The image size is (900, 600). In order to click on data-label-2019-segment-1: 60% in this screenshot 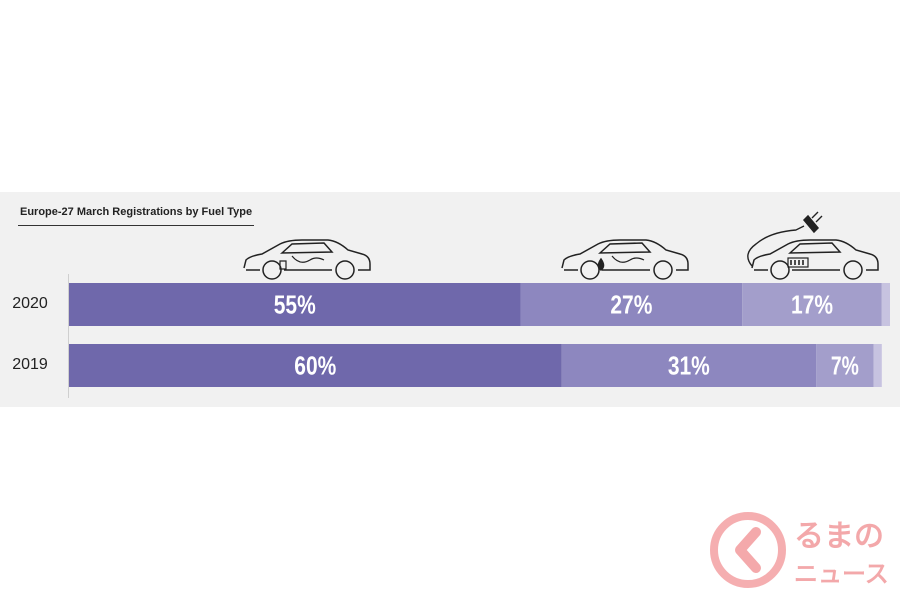, I will do `click(315, 366)`.